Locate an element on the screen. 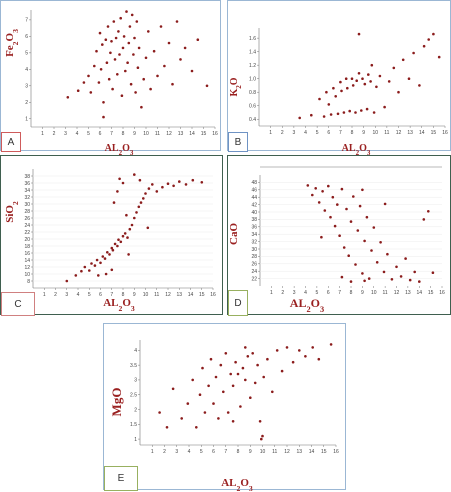  y-tick-label: 14 is located at coordinates (27, 261).